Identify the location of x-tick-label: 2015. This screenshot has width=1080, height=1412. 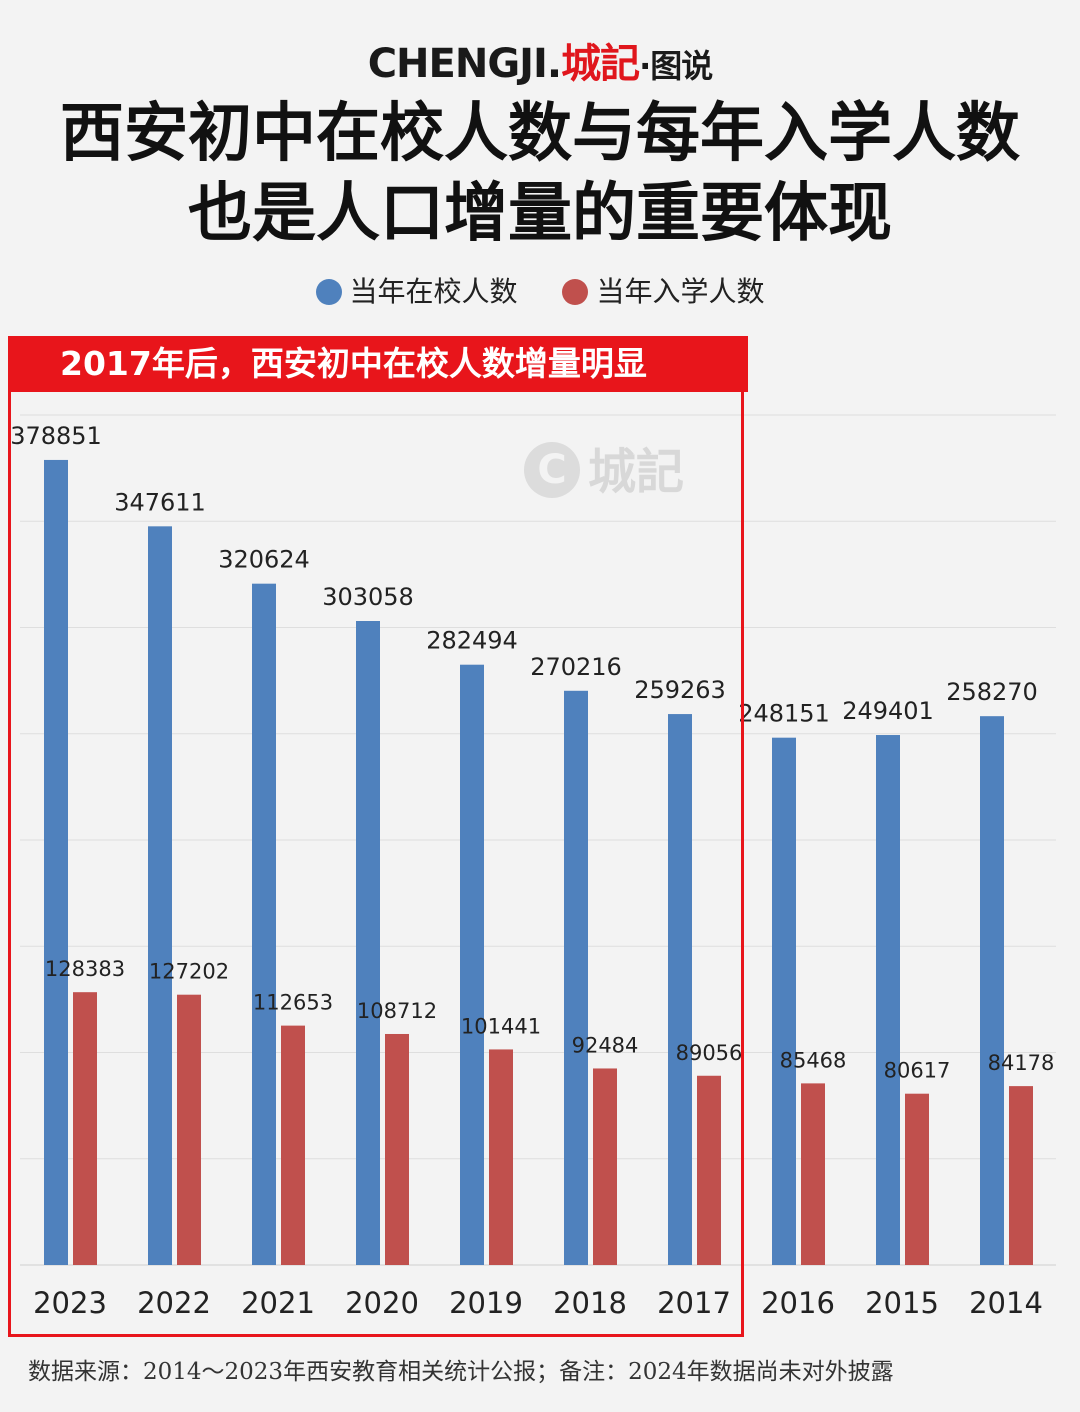
(902, 1303).